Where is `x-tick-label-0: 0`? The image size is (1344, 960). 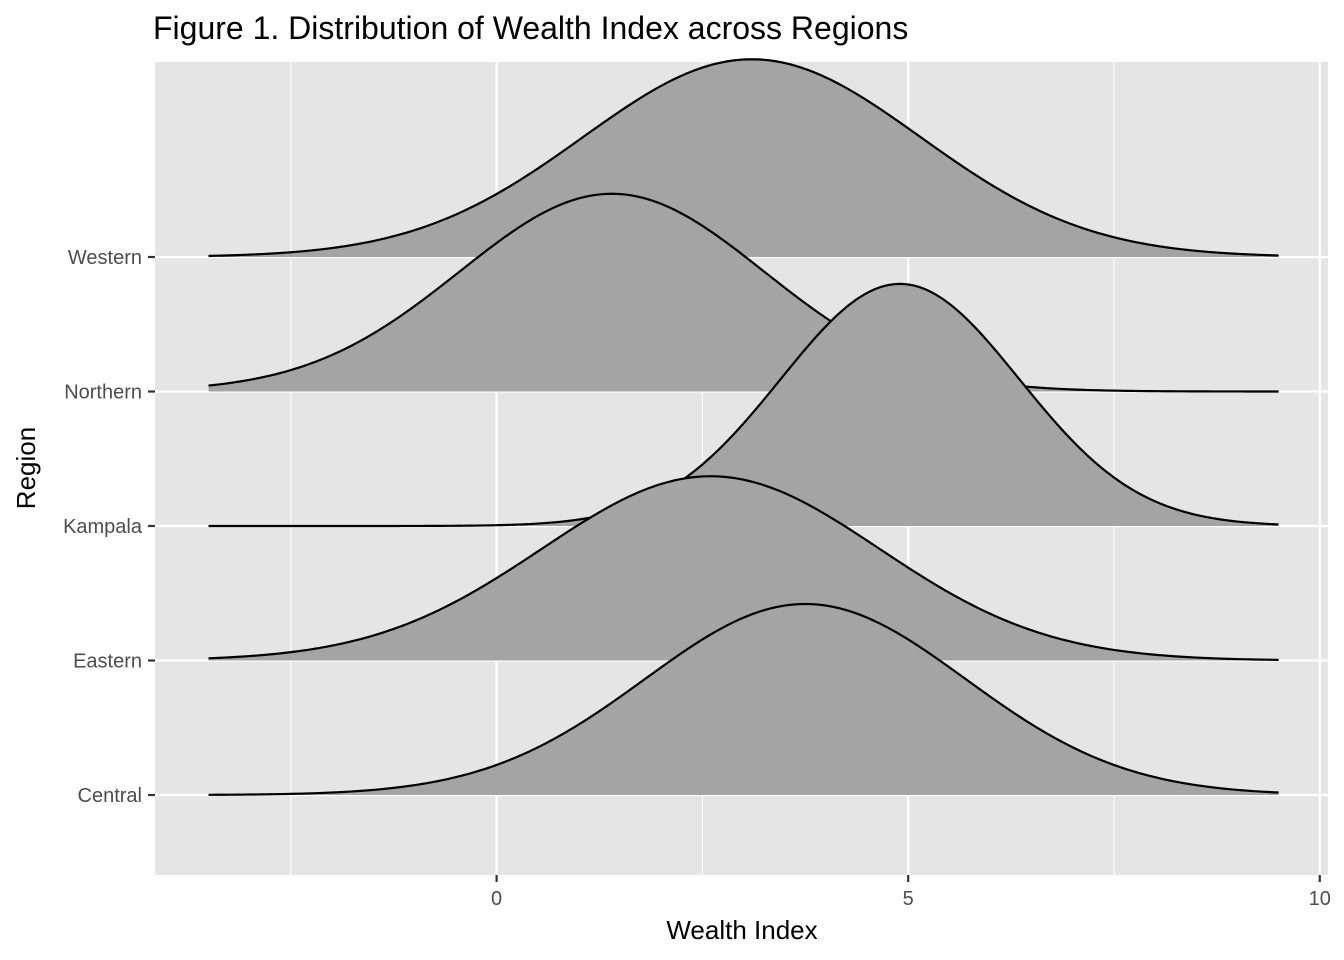 x-tick-label-0: 0 is located at coordinates (496, 899).